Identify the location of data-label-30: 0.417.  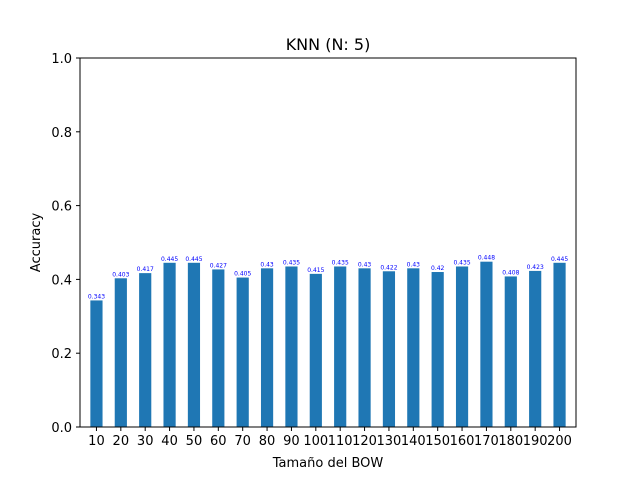
(145, 269).